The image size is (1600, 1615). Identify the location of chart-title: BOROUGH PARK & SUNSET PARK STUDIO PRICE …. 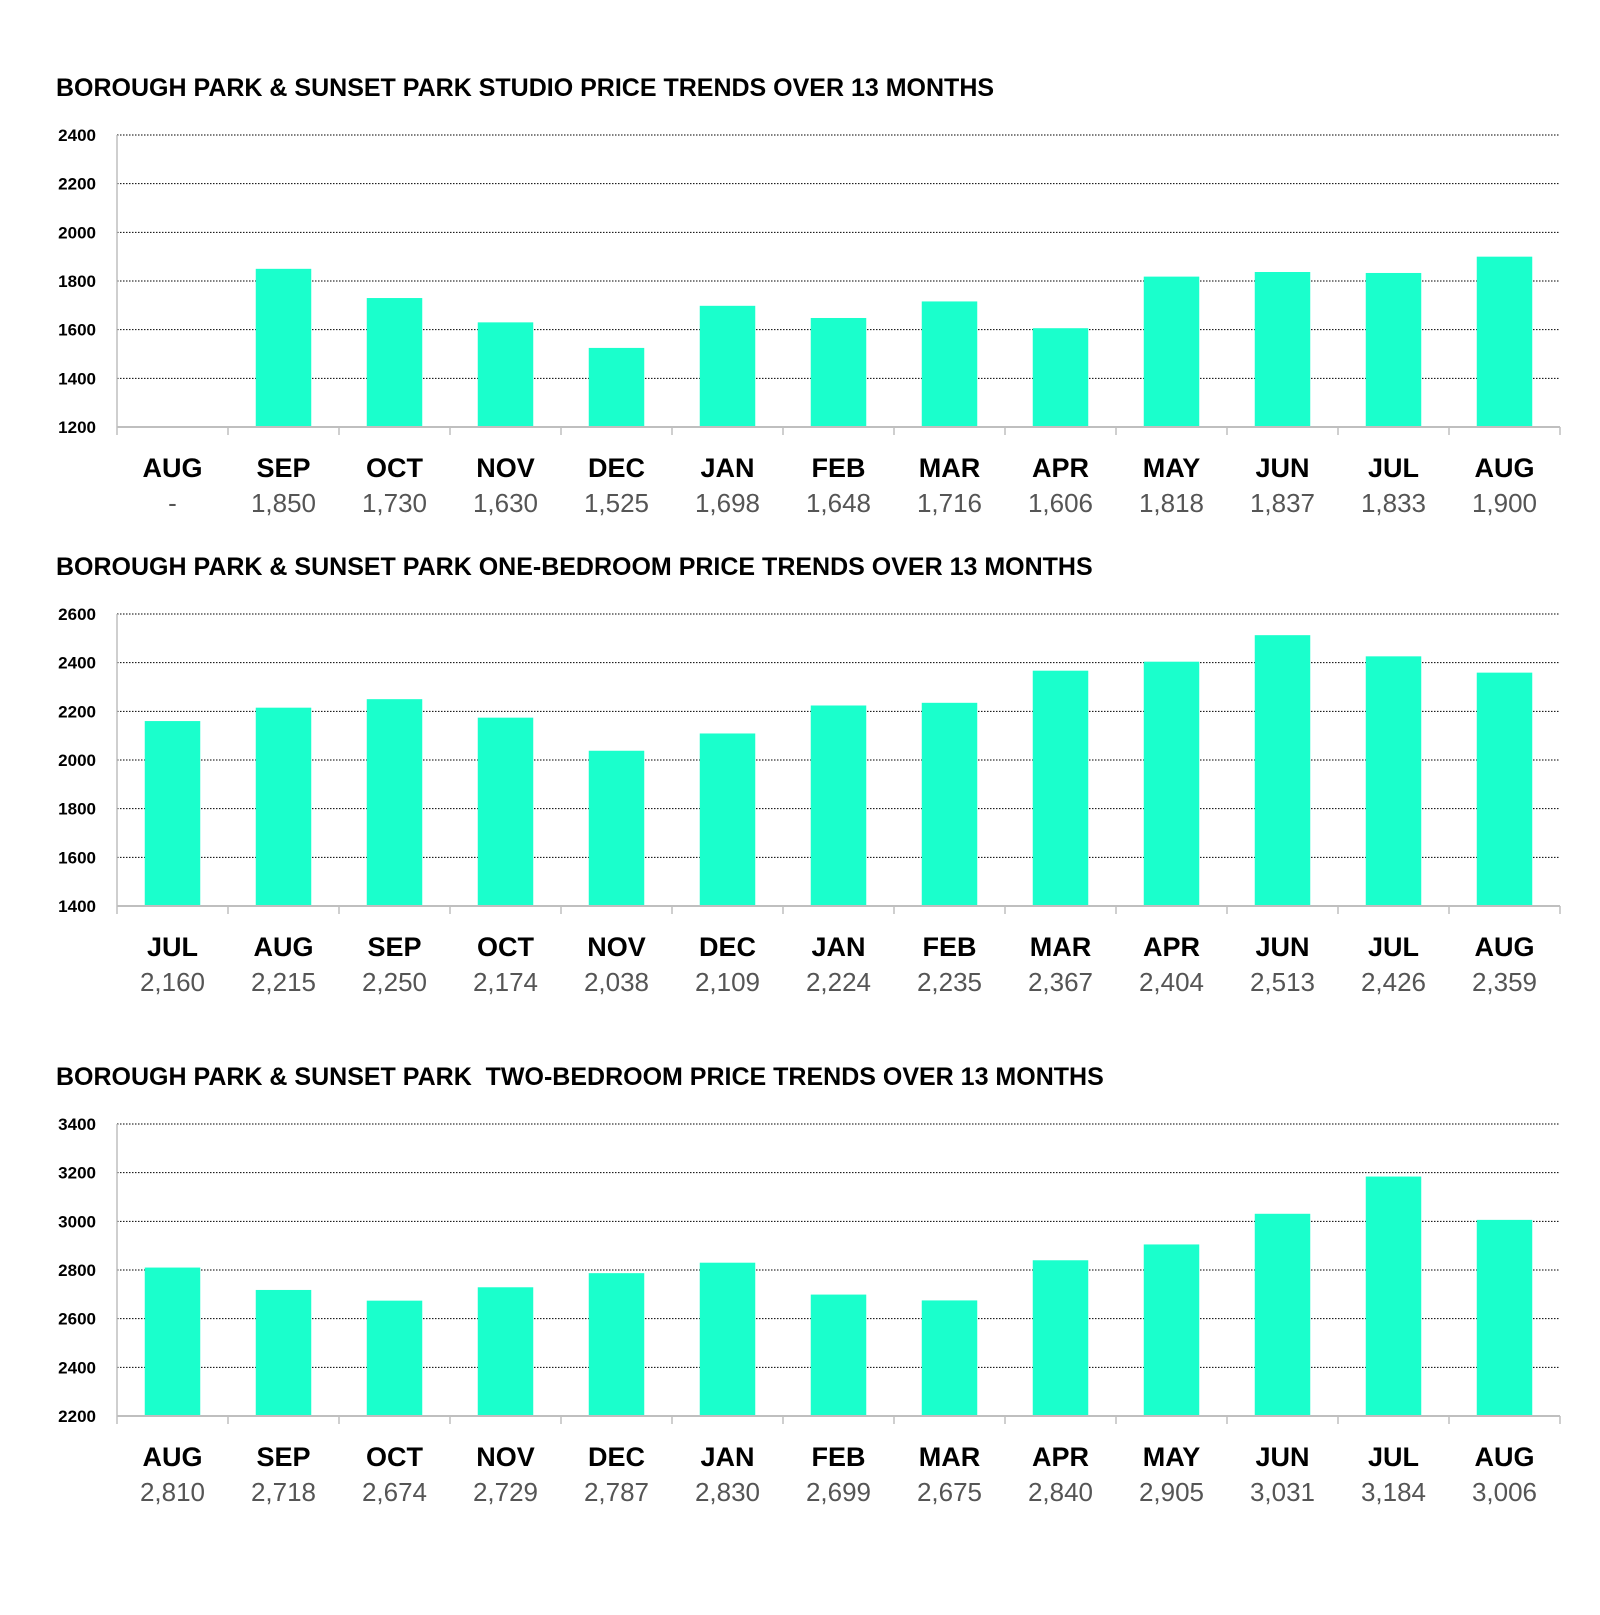
(525, 88).